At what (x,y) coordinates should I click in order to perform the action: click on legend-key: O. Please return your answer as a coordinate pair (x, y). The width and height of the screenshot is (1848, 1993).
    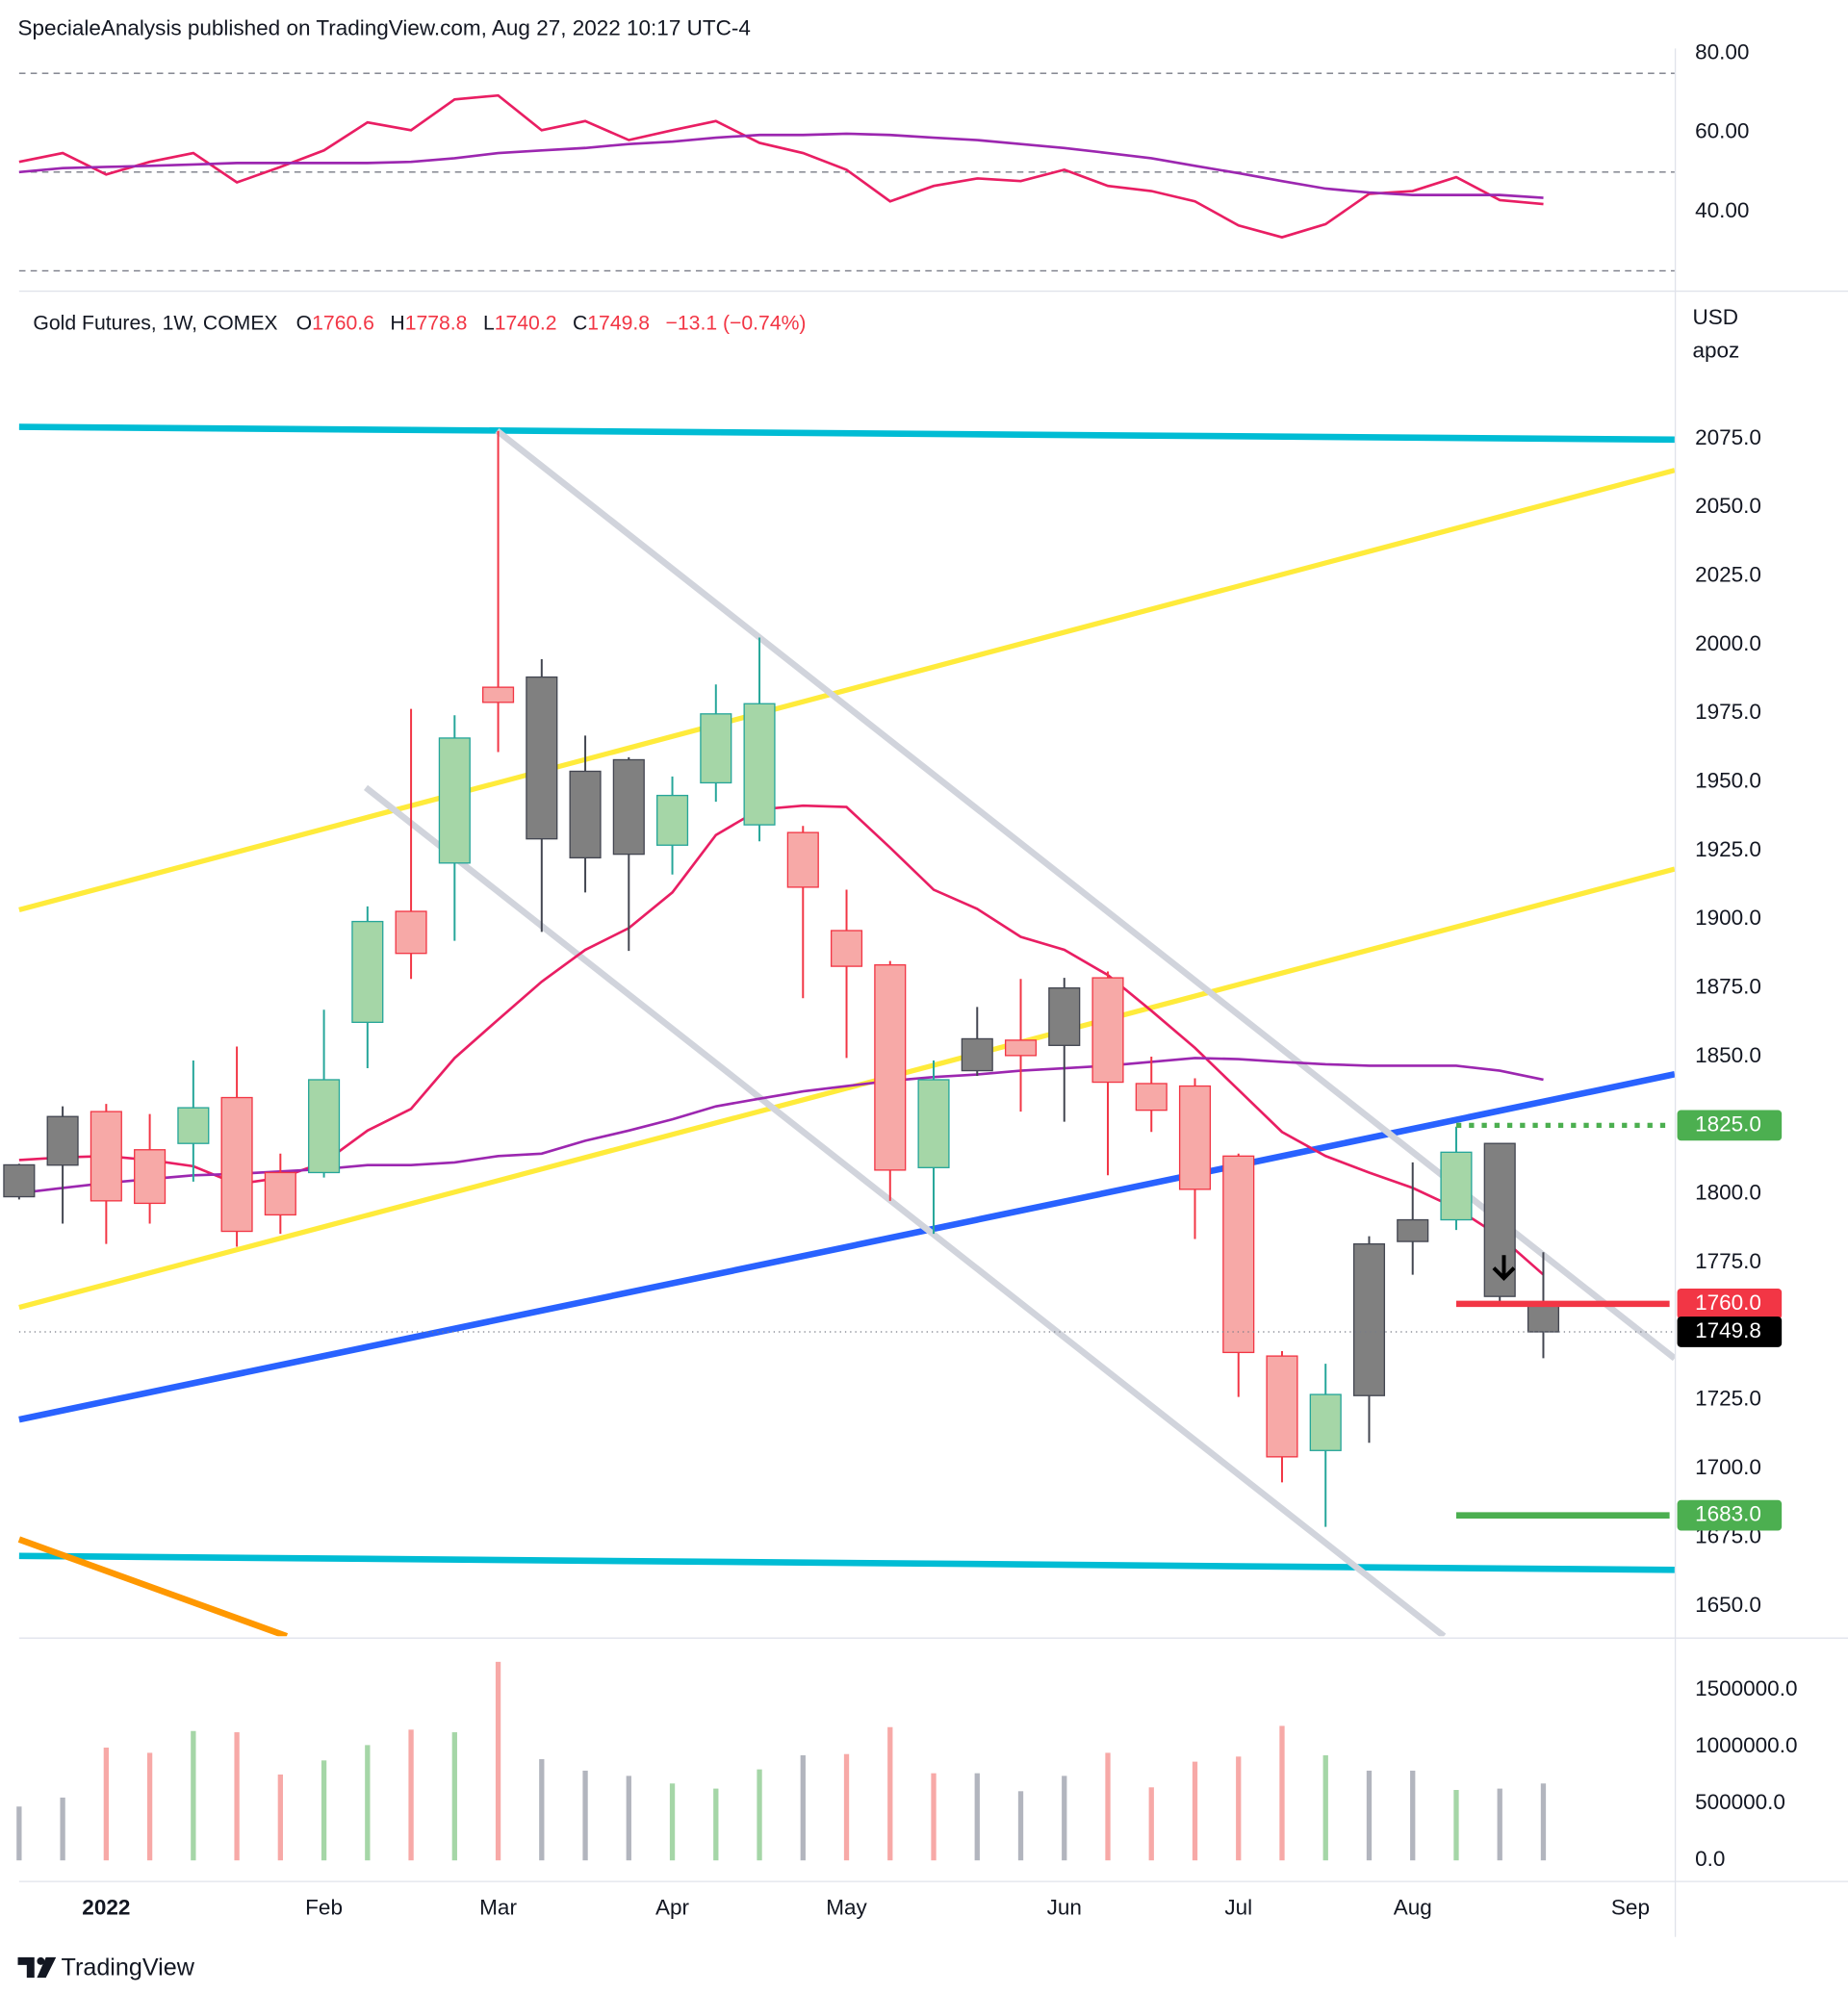
    Looking at the image, I should click on (304, 323).